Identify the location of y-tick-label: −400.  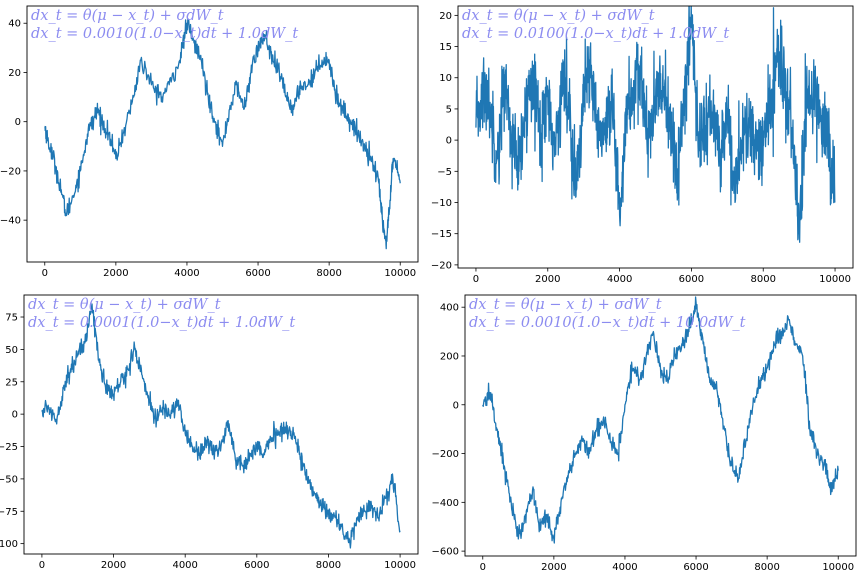
(445, 503).